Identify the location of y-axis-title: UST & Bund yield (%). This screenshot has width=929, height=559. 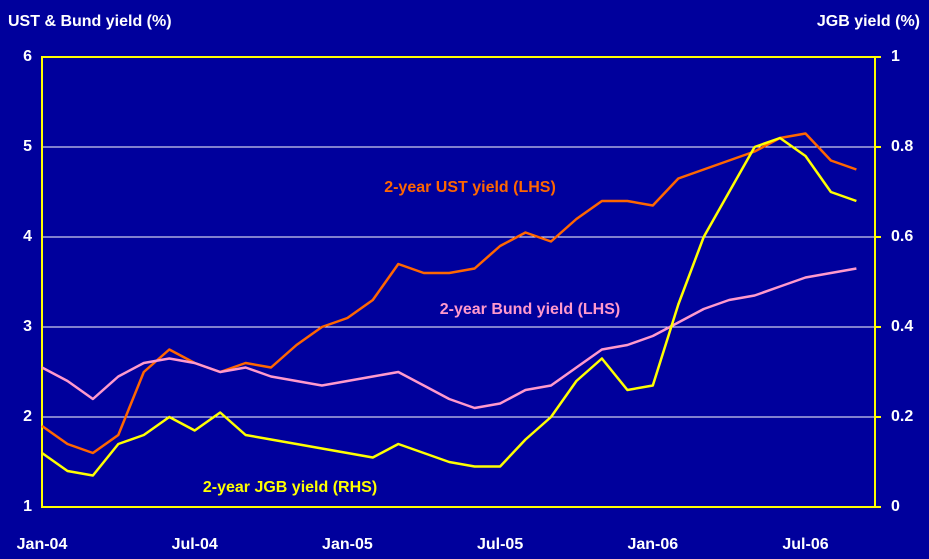
(90, 21).